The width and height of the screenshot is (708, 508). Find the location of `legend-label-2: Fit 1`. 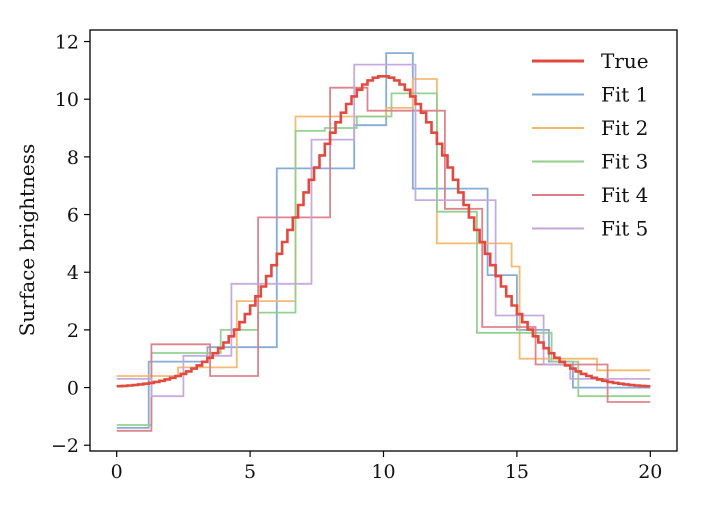

legend-label-2: Fit 1 is located at coordinates (624, 95).